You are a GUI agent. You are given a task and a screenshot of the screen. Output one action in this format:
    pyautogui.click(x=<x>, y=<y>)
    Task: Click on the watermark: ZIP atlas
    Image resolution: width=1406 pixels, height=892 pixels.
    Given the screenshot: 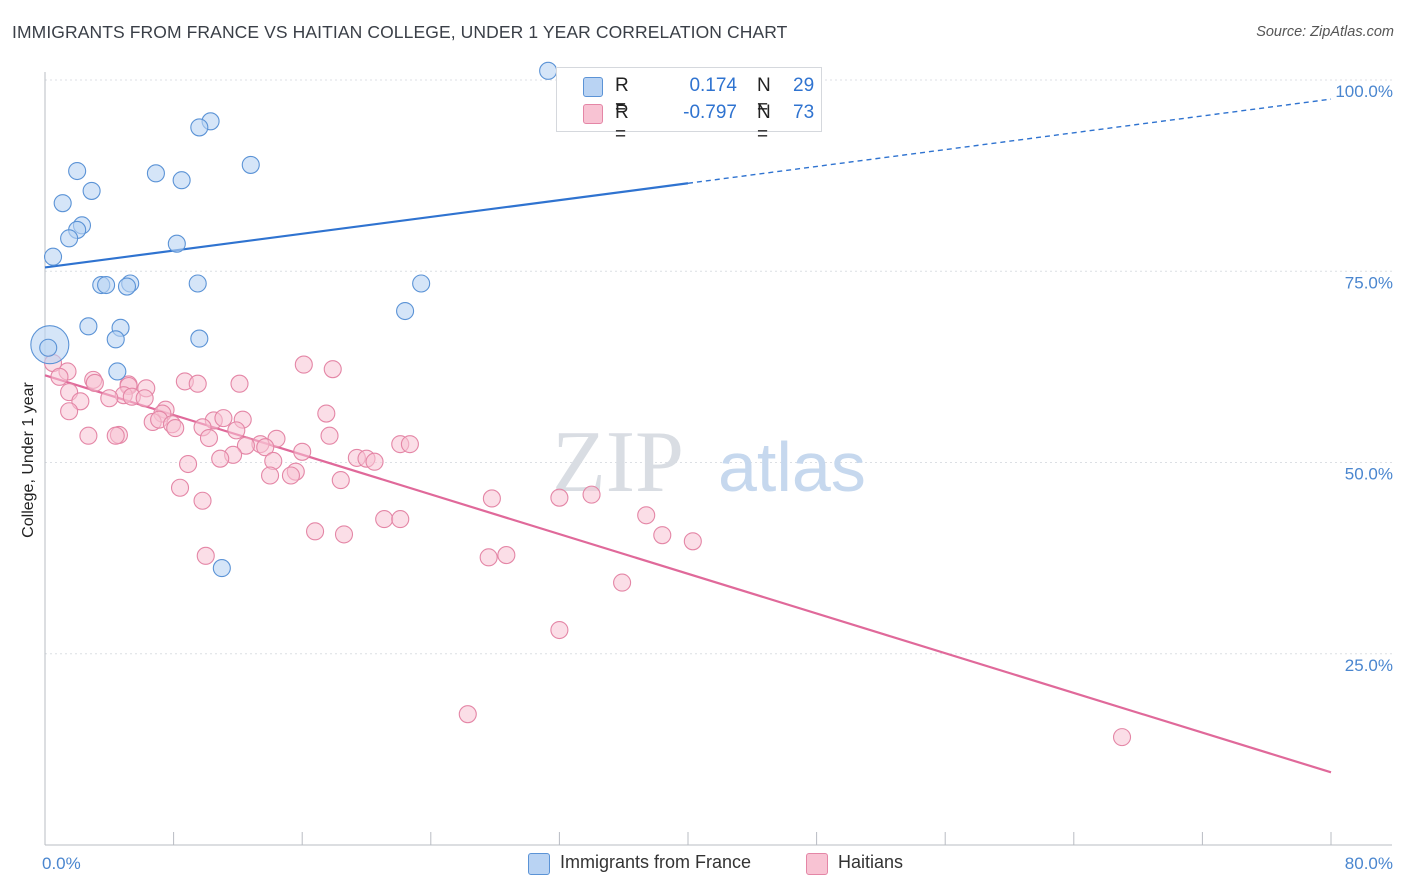 What is the action you would take?
    pyautogui.click(x=709, y=462)
    